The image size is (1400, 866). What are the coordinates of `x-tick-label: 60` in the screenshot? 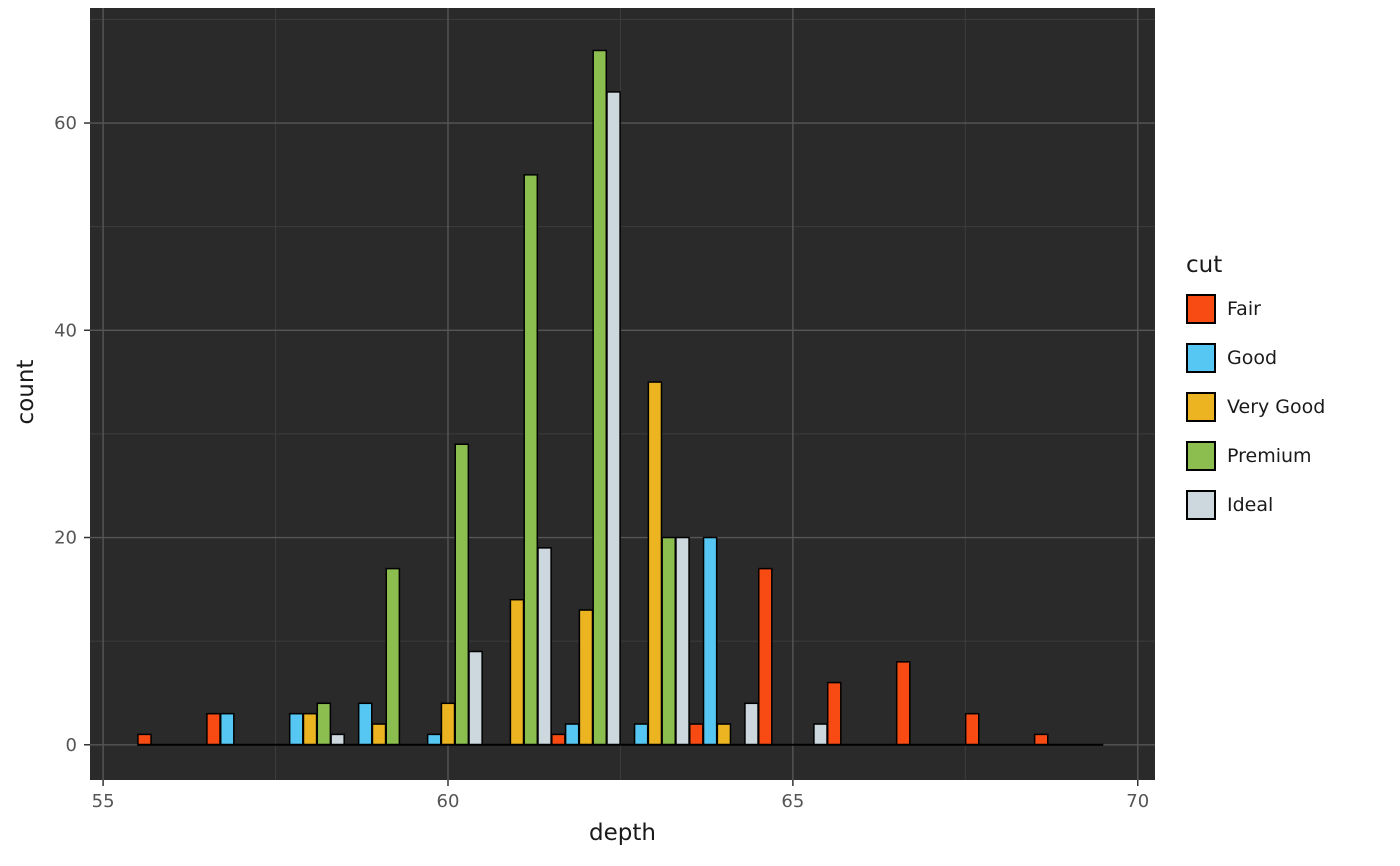 It's located at (448, 801).